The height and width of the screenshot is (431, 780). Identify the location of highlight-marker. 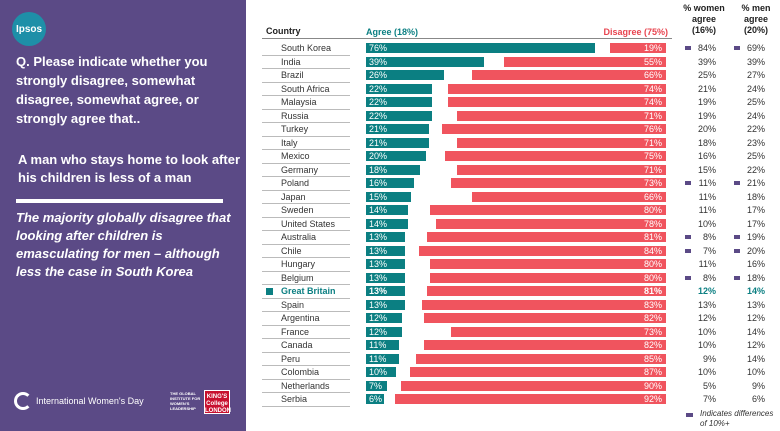
(269, 291).